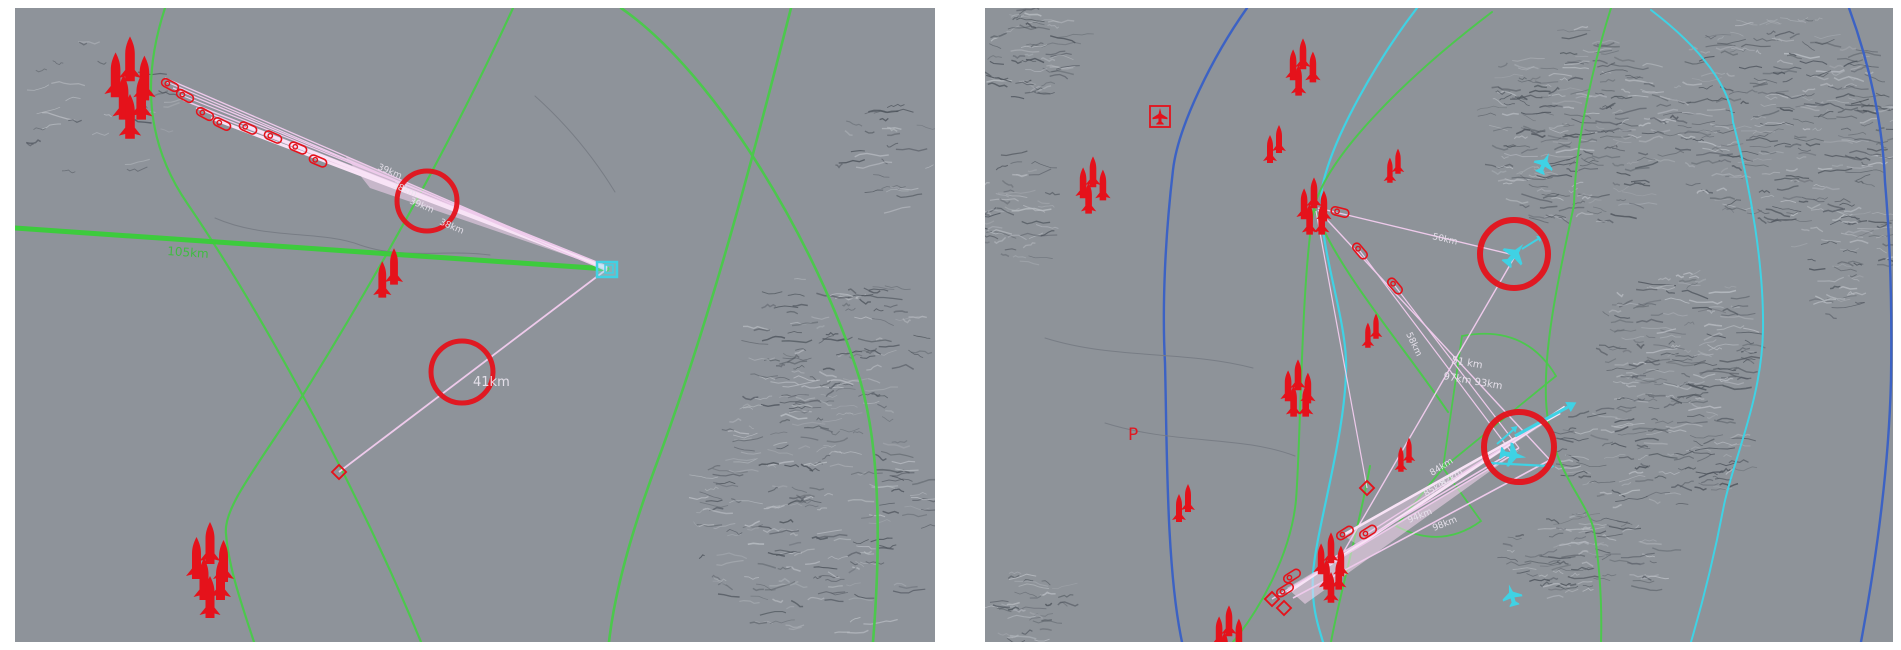  I want to click on distance-label: 51 km, so click(1466, 363).